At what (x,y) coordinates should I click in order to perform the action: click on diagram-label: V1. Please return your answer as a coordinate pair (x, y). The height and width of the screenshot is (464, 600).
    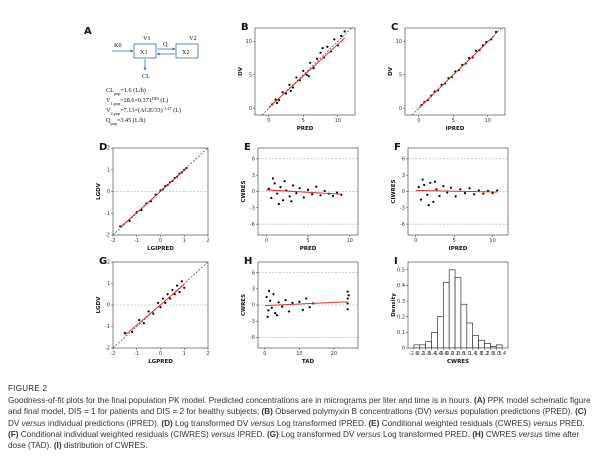
    Looking at the image, I should click on (147, 38).